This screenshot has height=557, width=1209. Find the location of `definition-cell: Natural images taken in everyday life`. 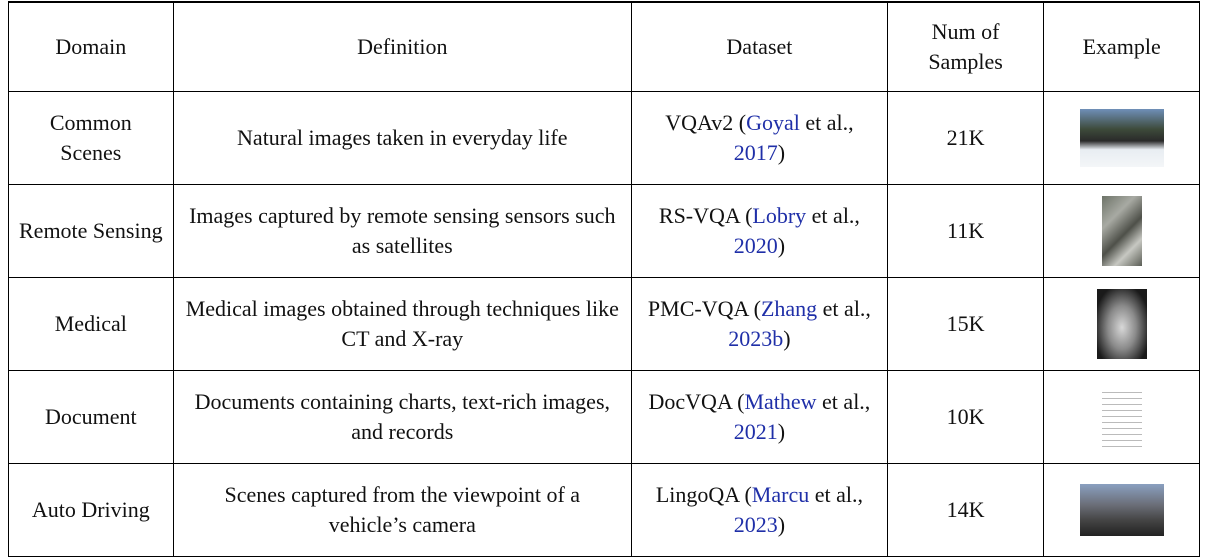

definition-cell: Natural images taken in everyday life is located at coordinates (402, 138).